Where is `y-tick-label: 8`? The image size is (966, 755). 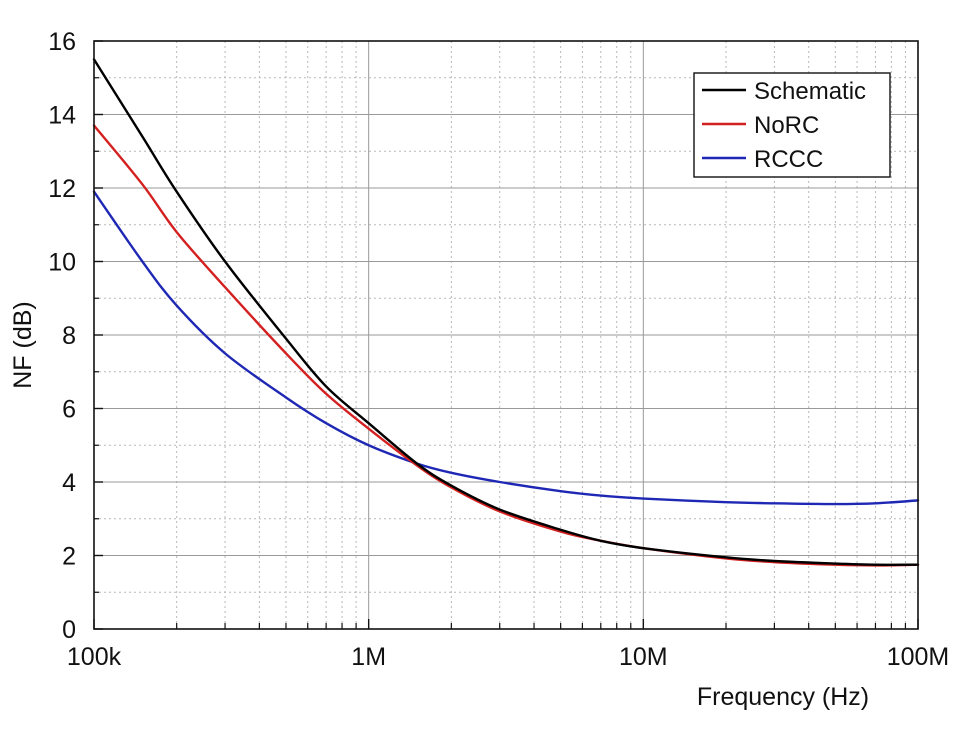 y-tick-label: 8 is located at coordinates (69, 336).